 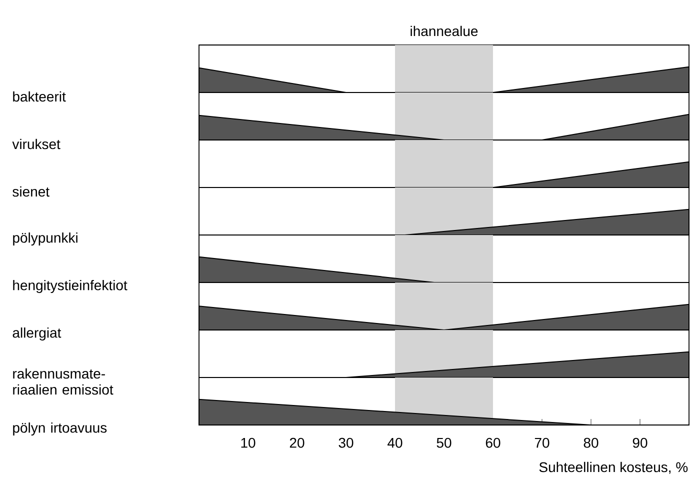 What do you see at coordinates (36, 144) in the screenshot?
I see `y-axis-title: virukset` at bounding box center [36, 144].